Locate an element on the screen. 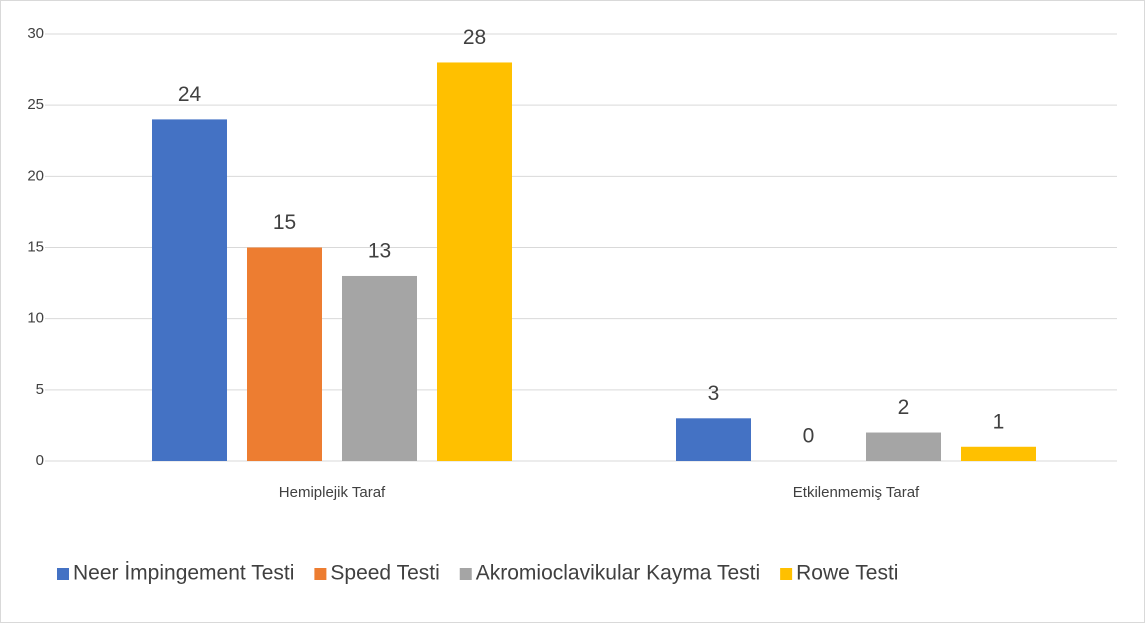 This screenshot has height=624, width=1146. legend-label: Speed Testi is located at coordinates (384, 573).